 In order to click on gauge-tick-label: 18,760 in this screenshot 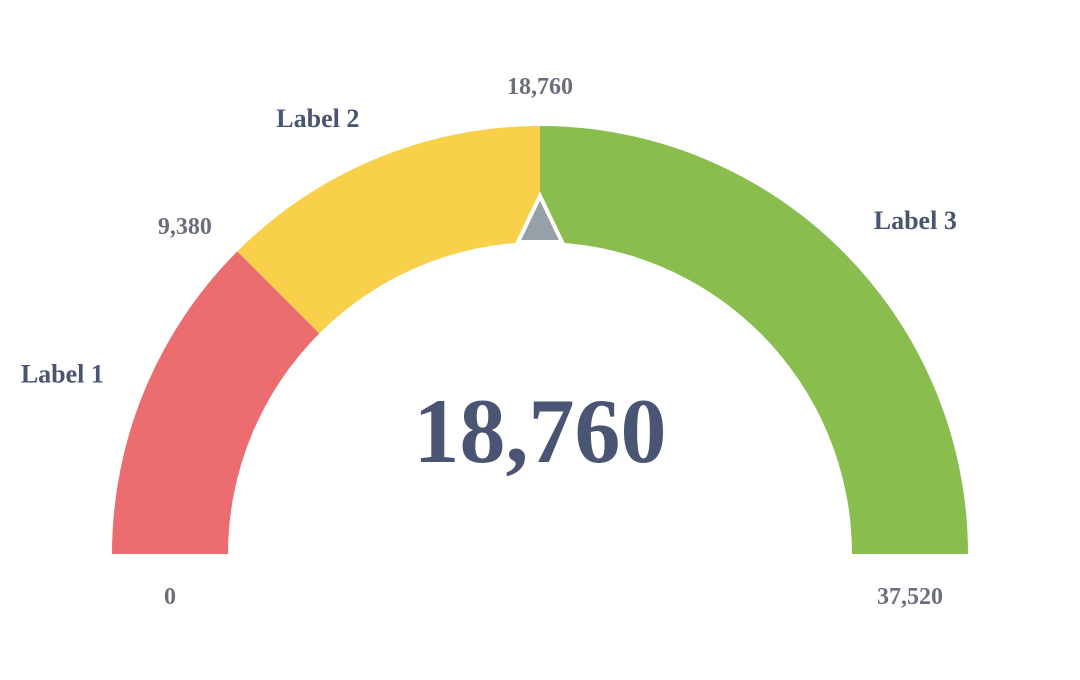, I will do `click(540, 87)`.